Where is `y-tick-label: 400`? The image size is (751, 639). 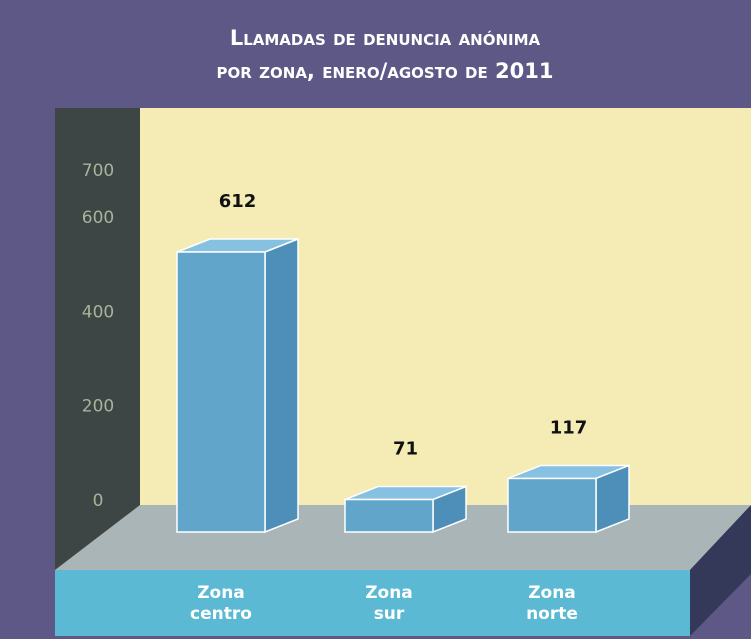 y-tick-label: 400 is located at coordinates (98, 312).